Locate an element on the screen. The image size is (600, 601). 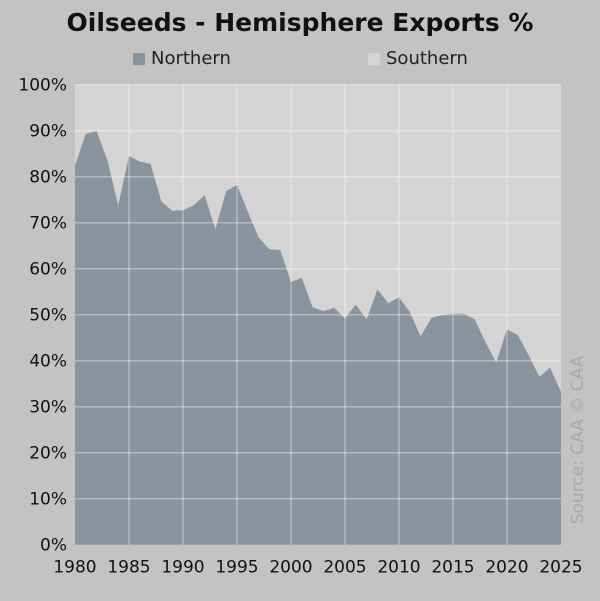
x-tick-label: 2025 is located at coordinates (560, 568).